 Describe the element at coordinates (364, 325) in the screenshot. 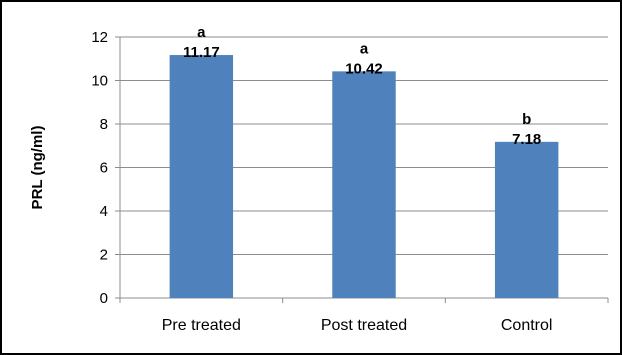

I see `x-category-label: Post treated` at that location.